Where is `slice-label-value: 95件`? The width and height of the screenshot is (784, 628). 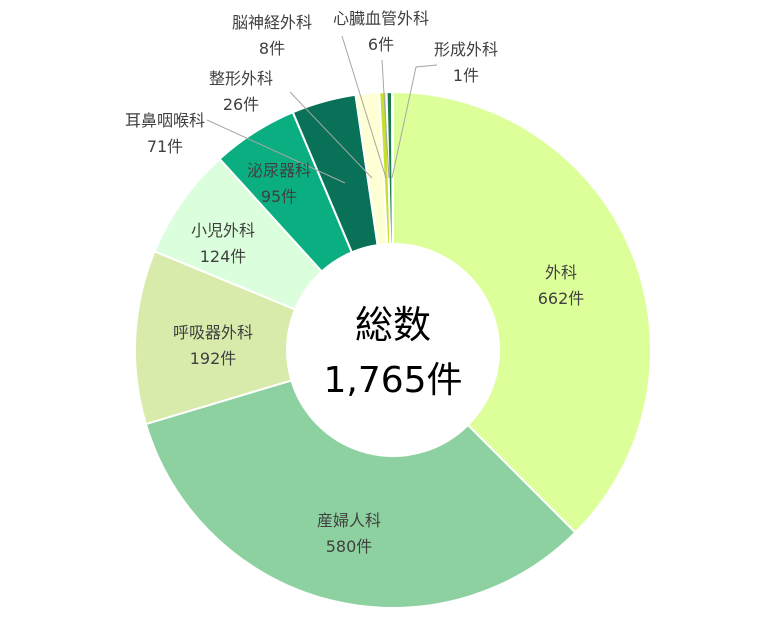 slice-label-value: 95件 is located at coordinates (279, 196).